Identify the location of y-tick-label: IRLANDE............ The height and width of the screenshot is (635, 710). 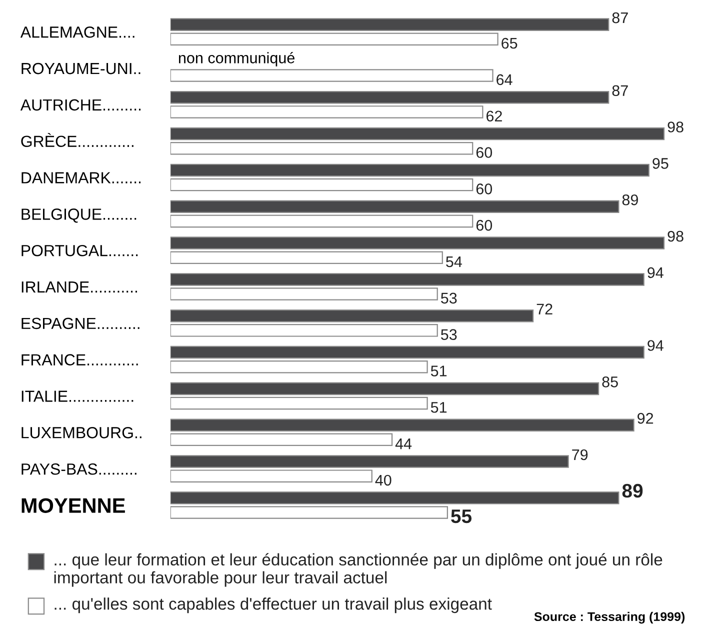
(79, 287).